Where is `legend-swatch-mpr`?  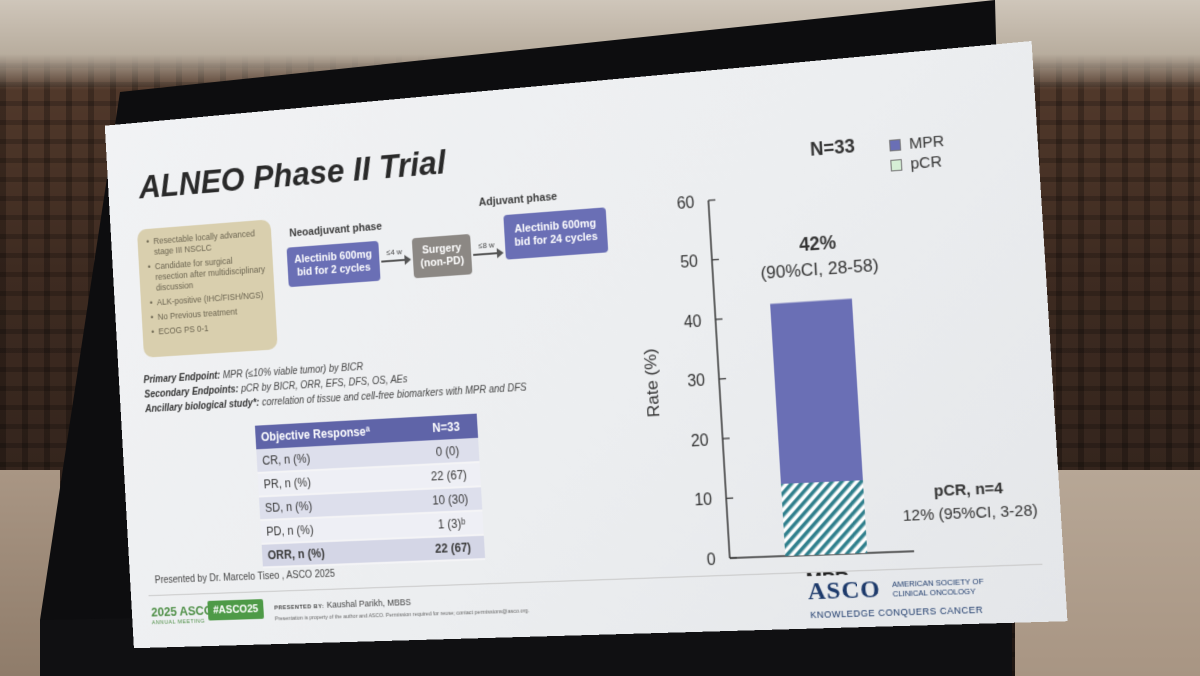
legend-swatch-mpr is located at coordinates (895, 145).